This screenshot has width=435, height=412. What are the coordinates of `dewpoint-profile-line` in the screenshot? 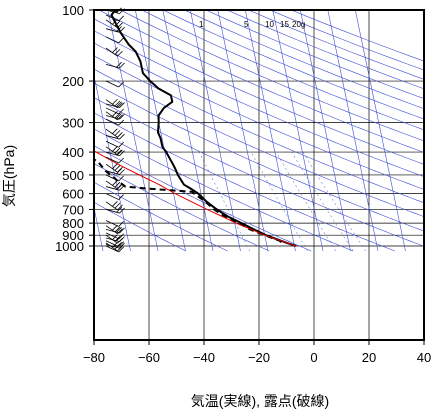 It's located at (188, 201).